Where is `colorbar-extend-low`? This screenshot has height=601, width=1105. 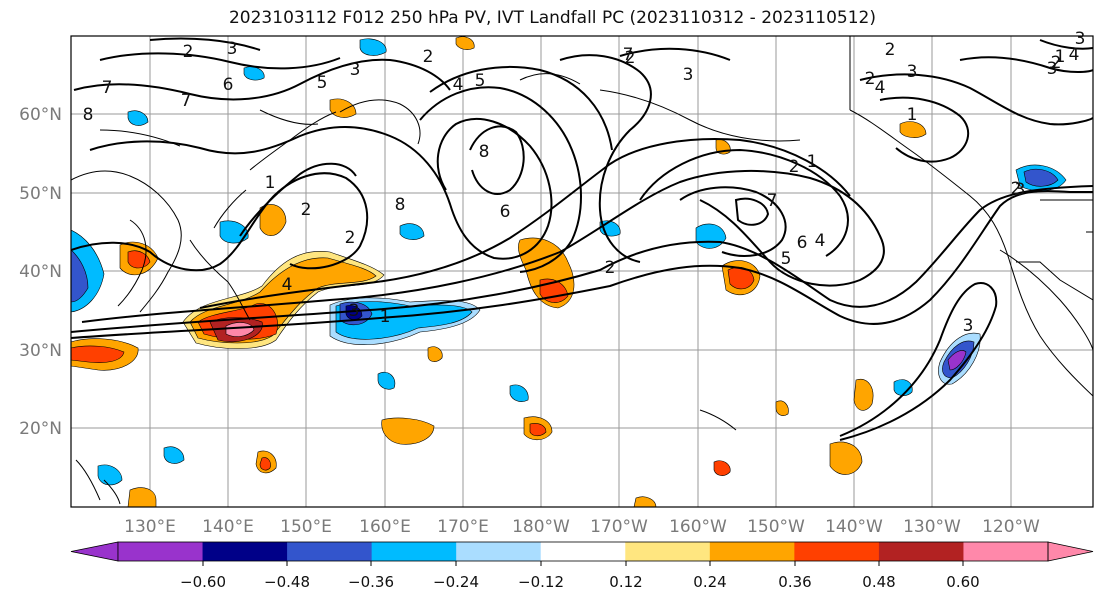 colorbar-extend-low is located at coordinates (94, 551).